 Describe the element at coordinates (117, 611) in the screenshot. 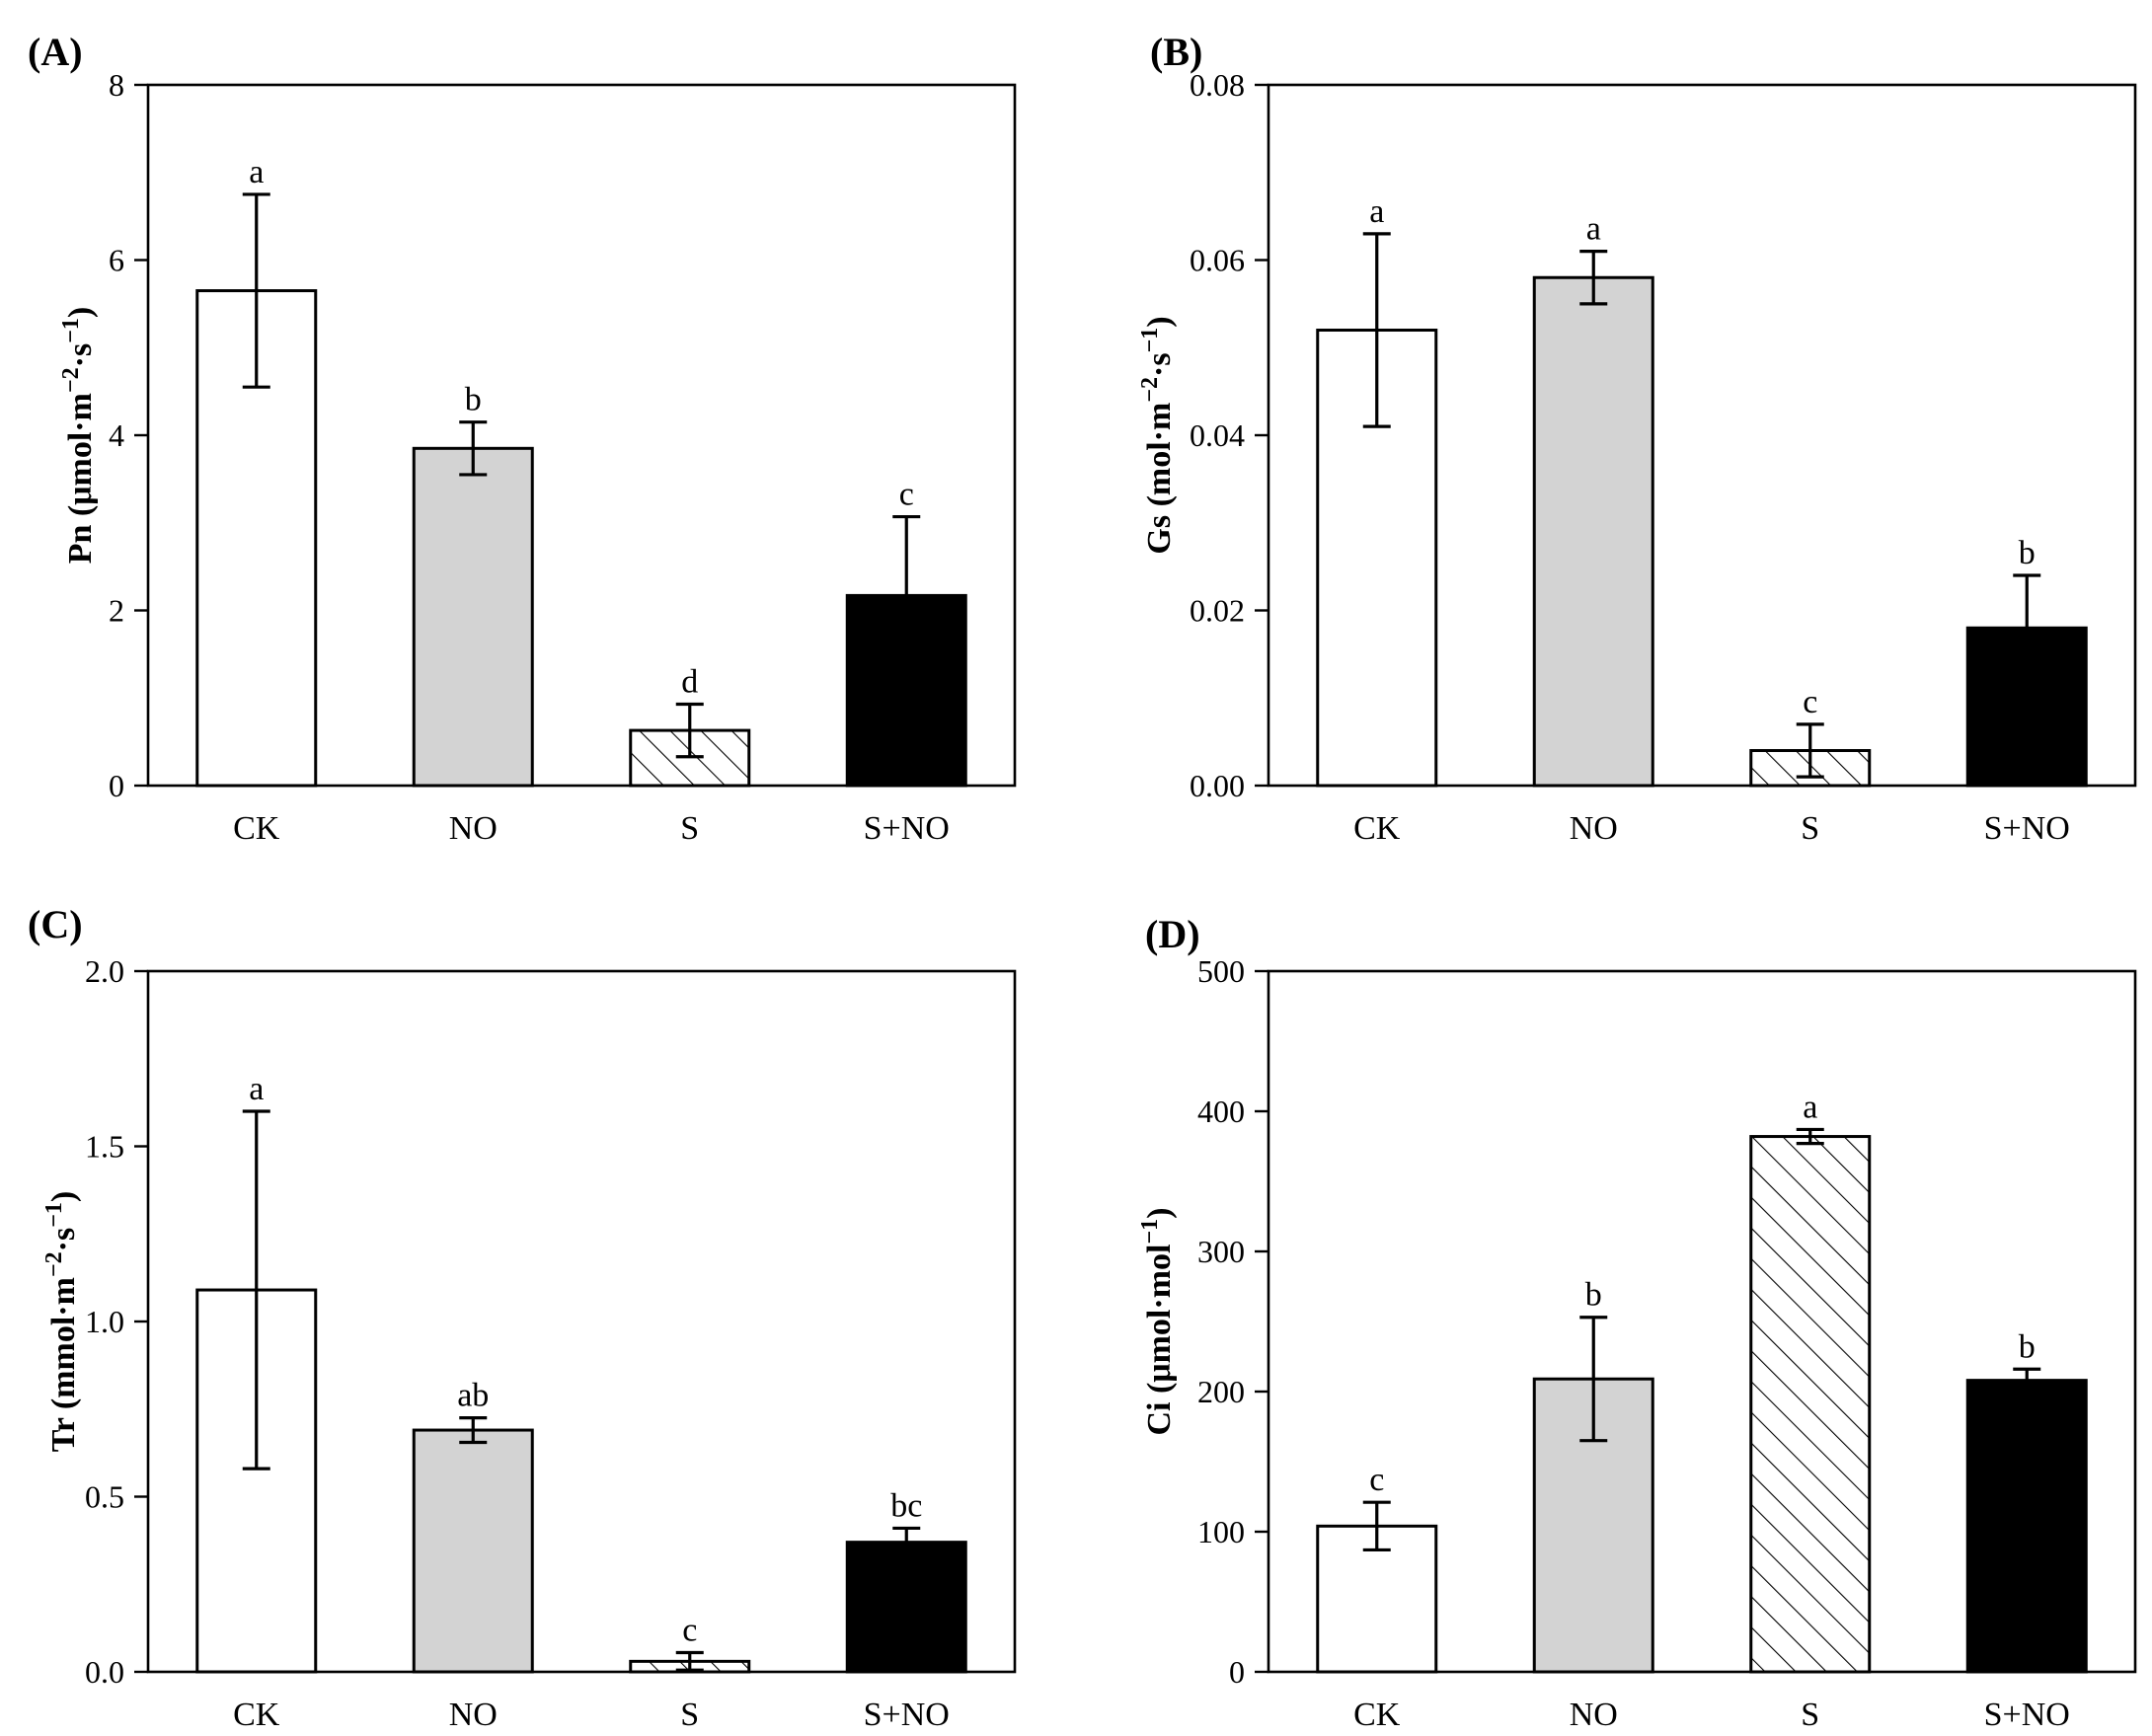

I see `y-tick-label: 2` at that location.